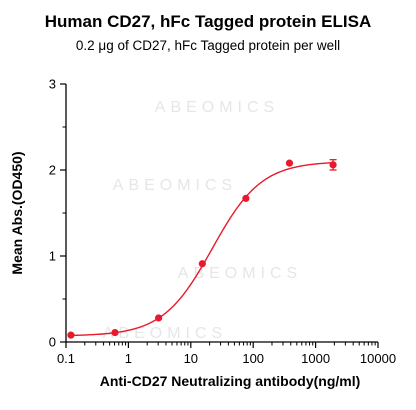 This screenshot has height=410, width=416. Describe the element at coordinates (17, 212) in the screenshot. I see `y-axis-label: Mean Abs.(OD450)` at that location.